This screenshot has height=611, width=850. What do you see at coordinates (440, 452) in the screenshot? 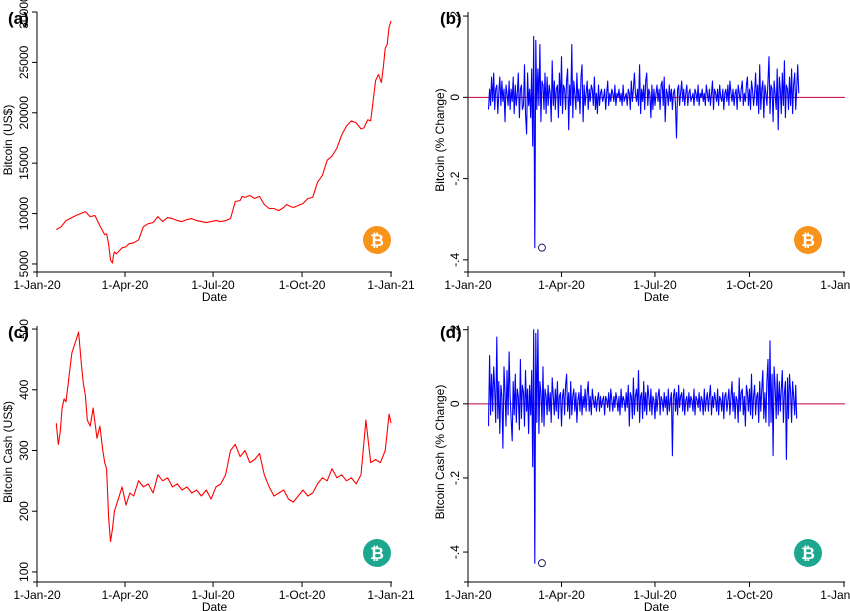
I see `y-axis-title: Bitcoin Cash (% Change)` at bounding box center [440, 452].